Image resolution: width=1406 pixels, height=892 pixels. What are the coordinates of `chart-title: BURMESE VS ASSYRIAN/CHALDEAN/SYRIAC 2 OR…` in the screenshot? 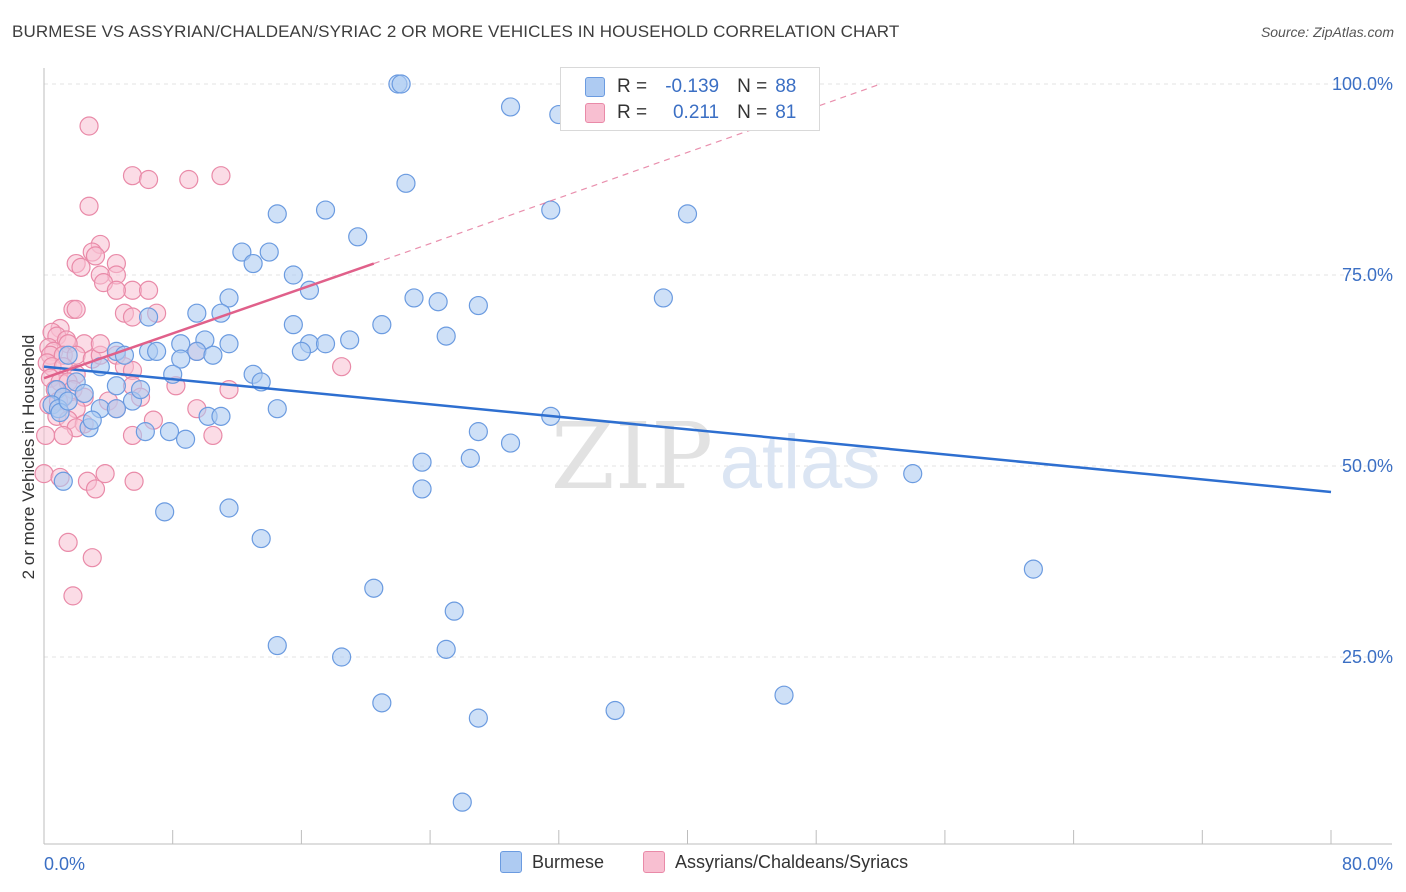 It's located at (456, 31).